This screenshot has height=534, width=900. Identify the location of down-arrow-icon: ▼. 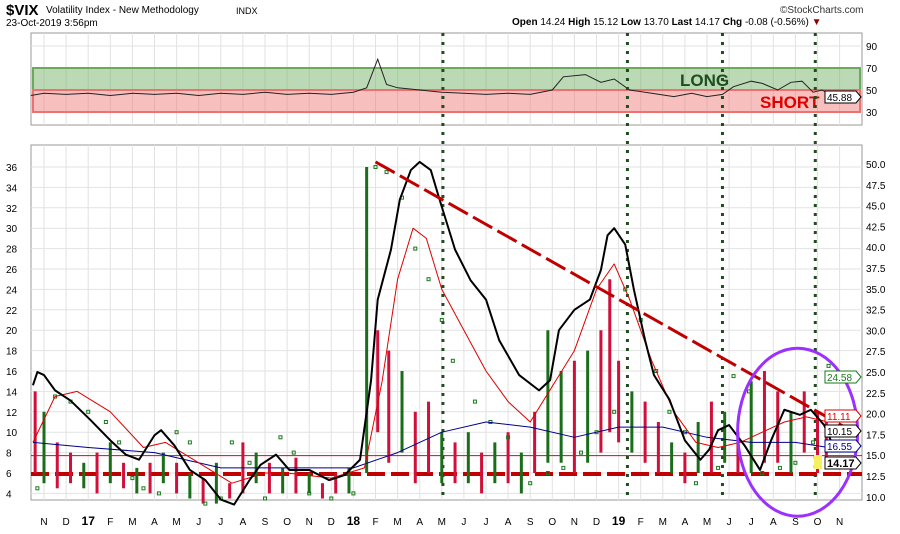
(816, 22).